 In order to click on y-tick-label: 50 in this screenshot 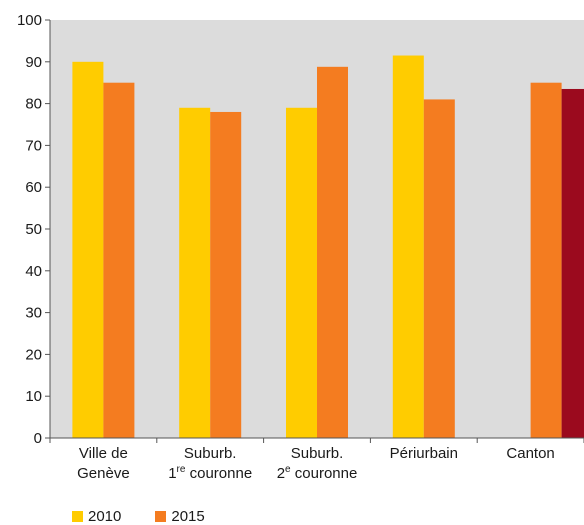, I will do `click(33, 229)`.